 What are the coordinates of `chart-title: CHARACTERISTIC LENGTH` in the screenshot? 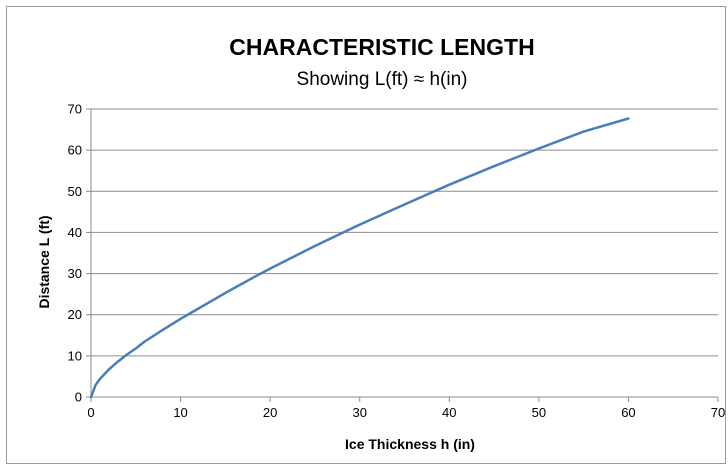 It's located at (381, 47).